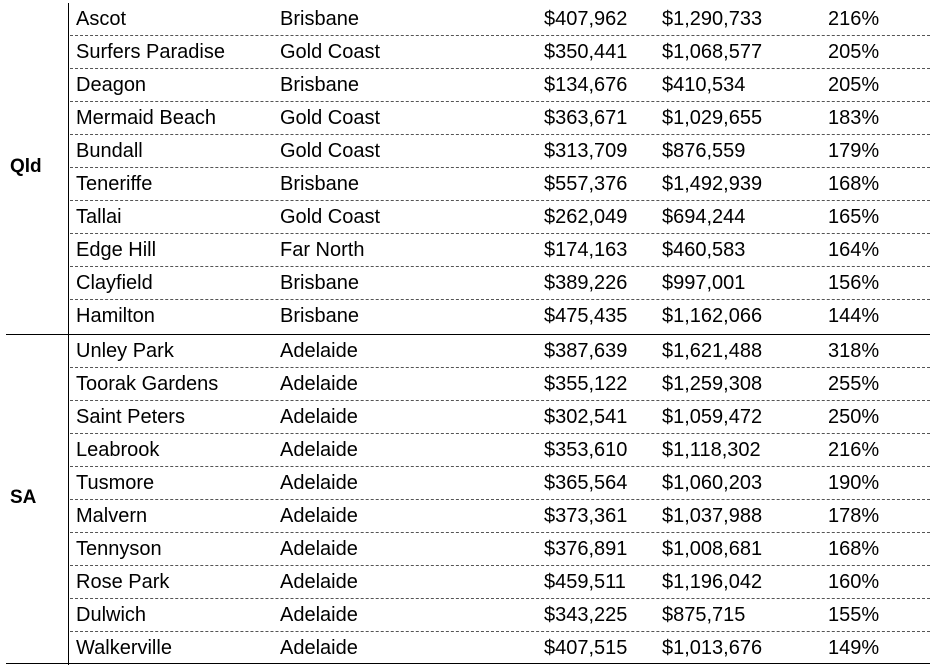 This screenshot has height=665, width=948. What do you see at coordinates (586, 19) in the screenshot?
I see `value-before-cell: $407,962` at bounding box center [586, 19].